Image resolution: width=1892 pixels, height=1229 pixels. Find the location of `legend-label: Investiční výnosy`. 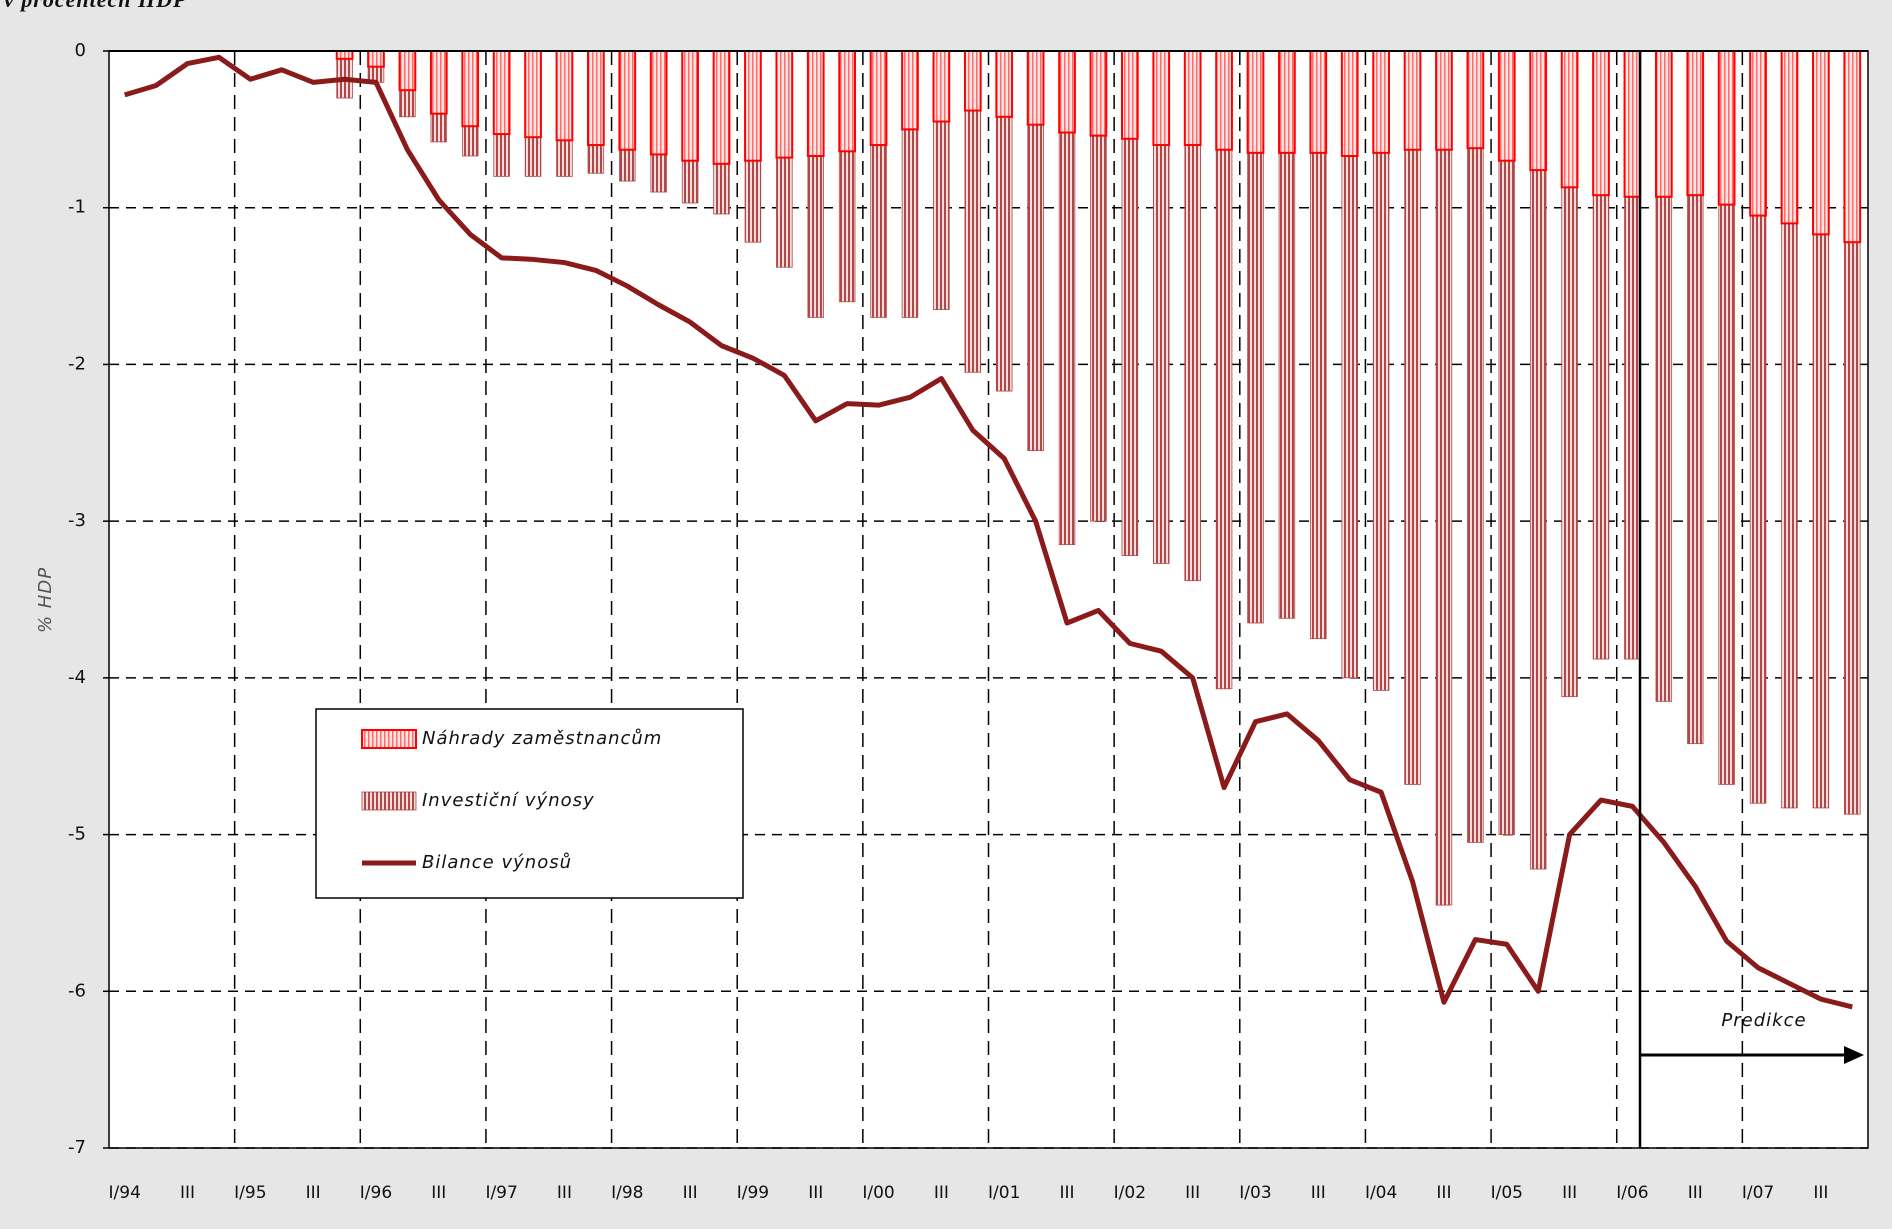

legend-label: Investiční výnosy is located at coordinates (508, 800).